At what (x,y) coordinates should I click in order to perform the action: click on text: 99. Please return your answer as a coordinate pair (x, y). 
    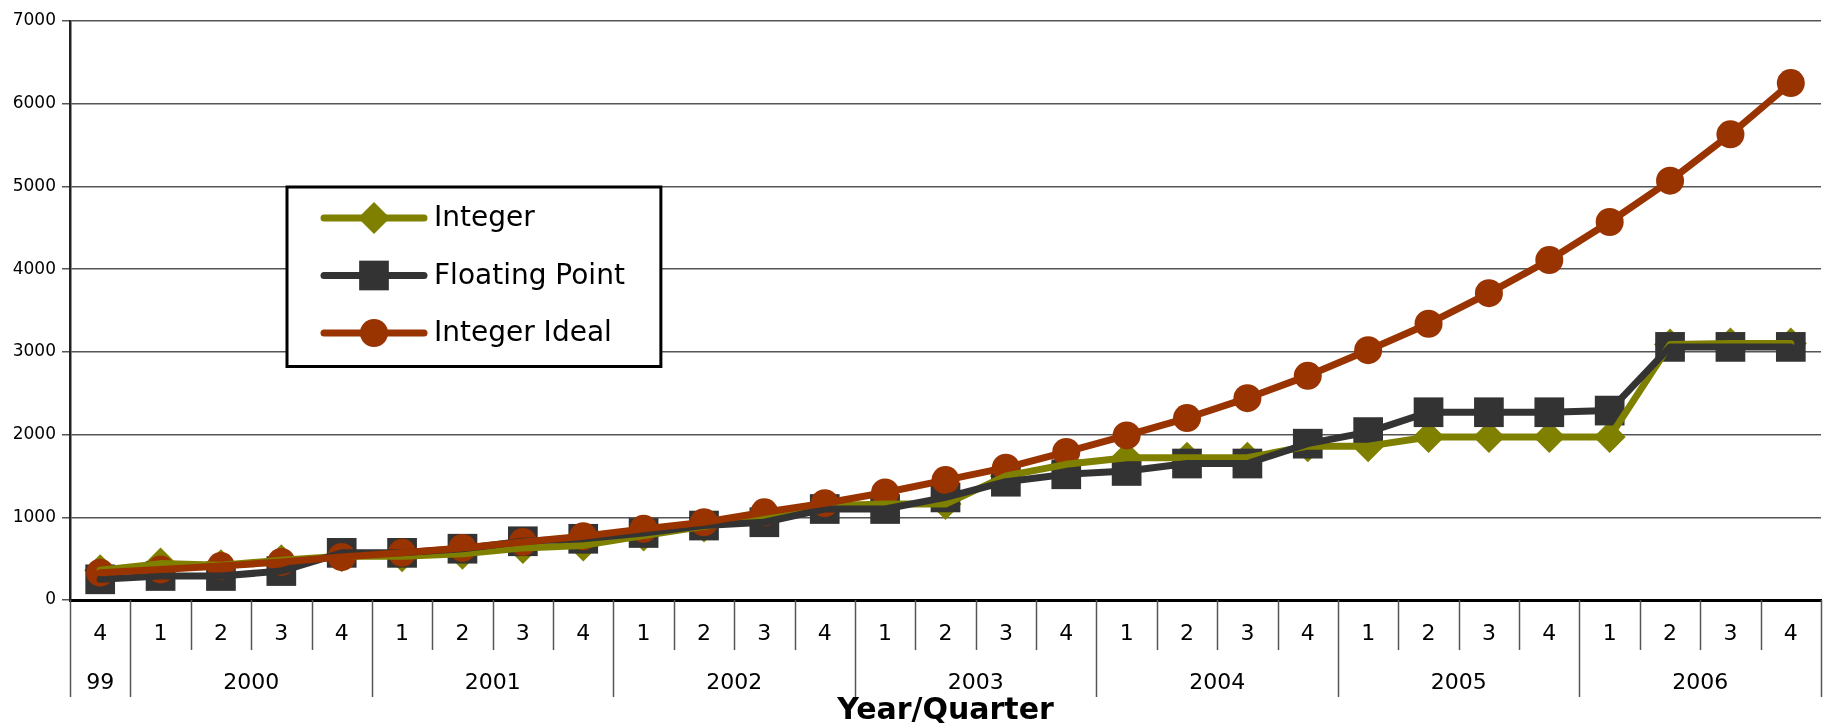
    Looking at the image, I should click on (100, 681).